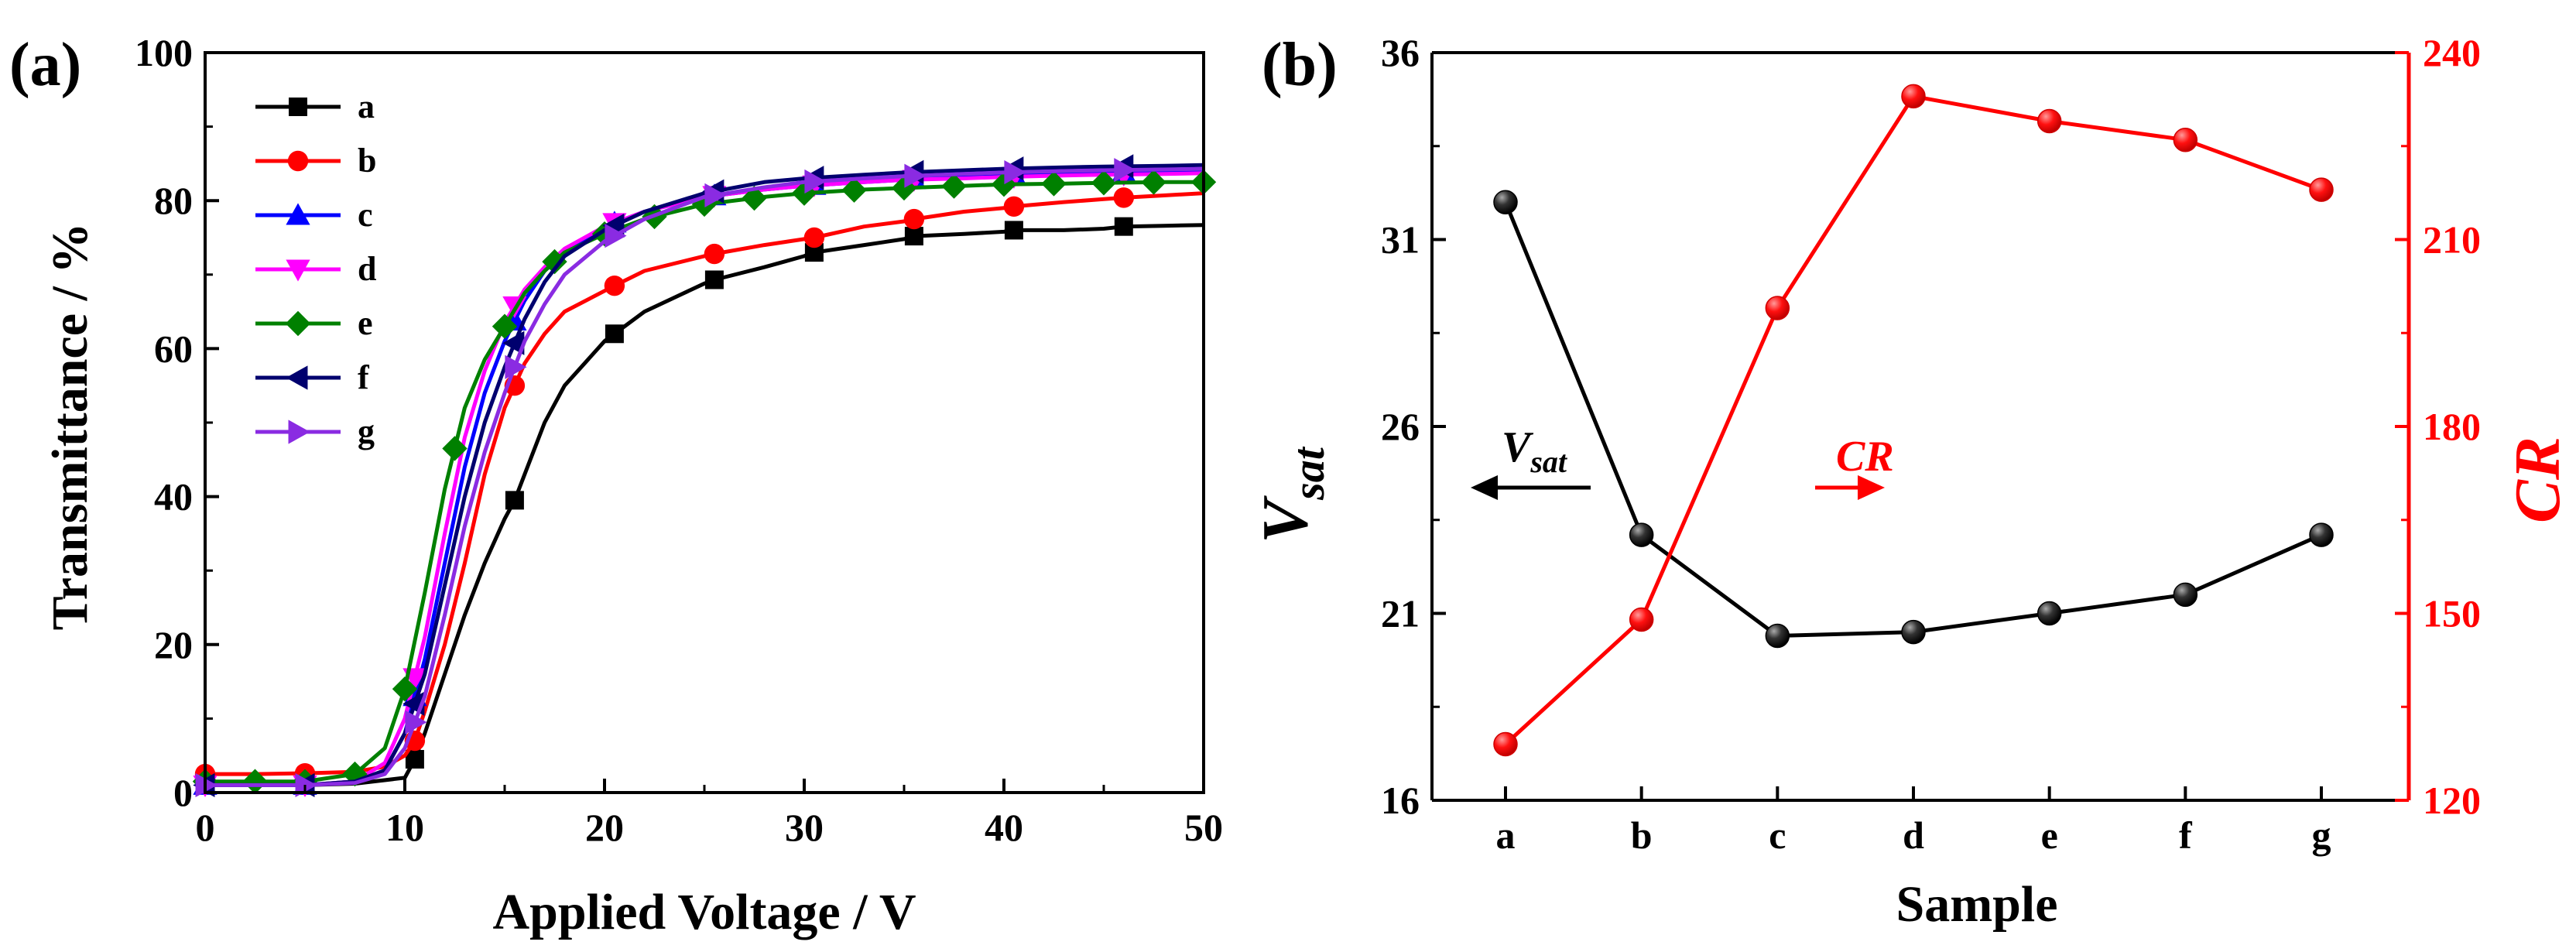 This screenshot has height=952, width=2576. Describe the element at coordinates (1300, 65) in the screenshot. I see `panel-b-label: (b)` at that location.